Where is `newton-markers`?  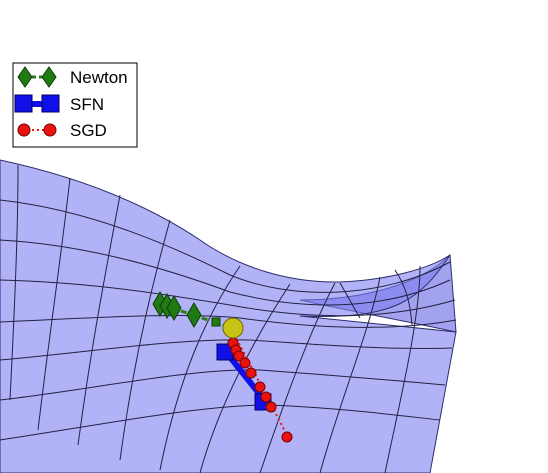 newton-markers is located at coordinates (186, 309).